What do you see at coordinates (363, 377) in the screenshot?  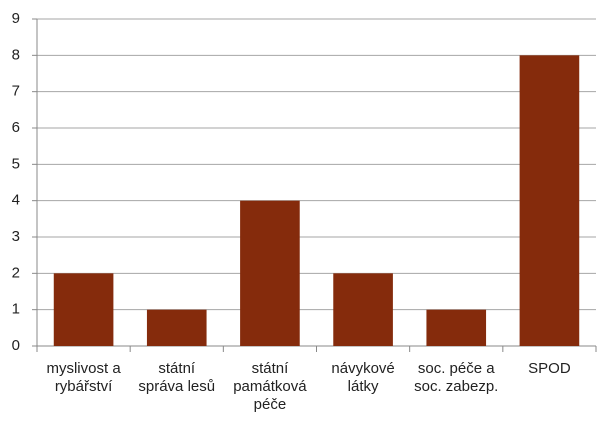 I see `x-tick-label: návykové látky` at bounding box center [363, 377].